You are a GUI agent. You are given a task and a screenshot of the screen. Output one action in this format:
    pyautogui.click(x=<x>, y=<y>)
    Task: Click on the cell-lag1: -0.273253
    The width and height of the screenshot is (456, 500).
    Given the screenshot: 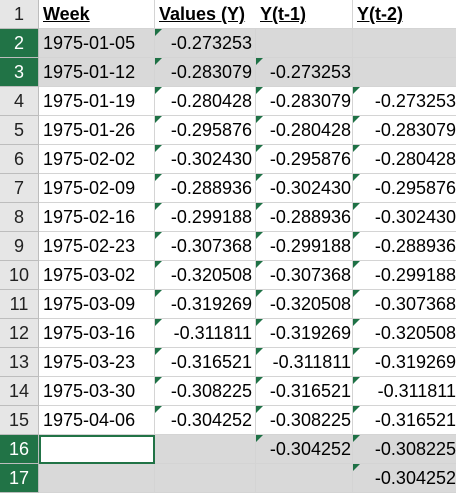 What is the action you would take?
    pyautogui.click(x=304, y=72)
    